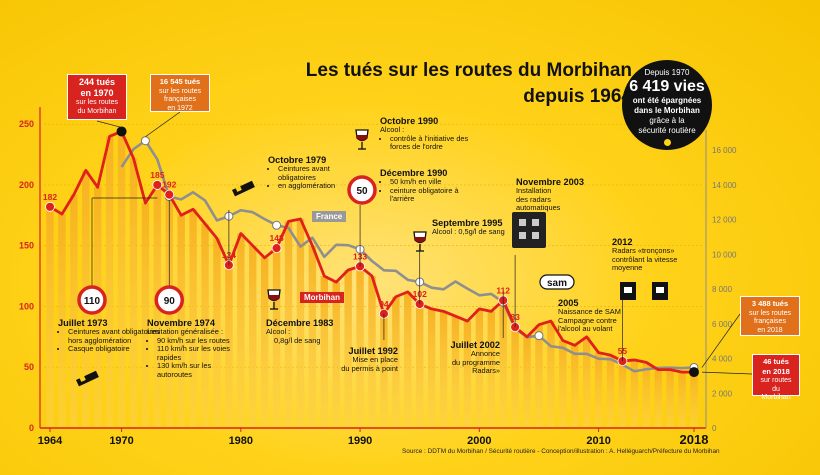 The image size is (820, 475). I want to click on annotation-1974-item: 130 km/h sur les autoroutes, so click(199, 370).